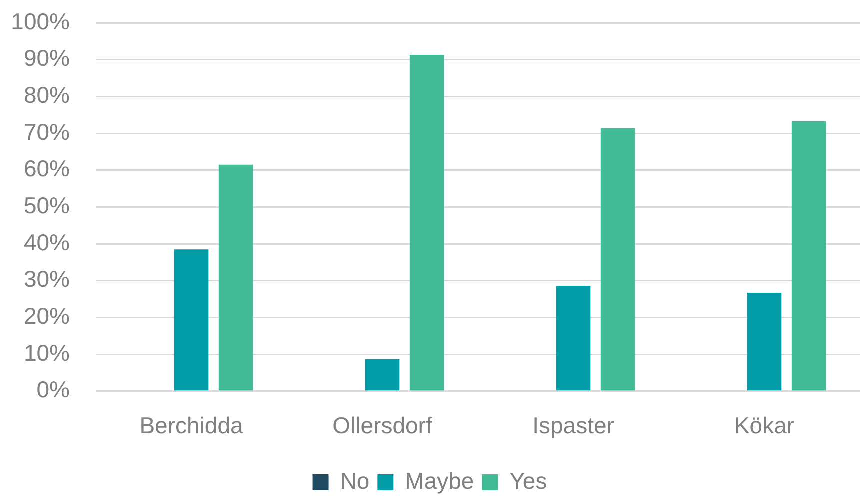 This screenshot has width=860, height=496. Describe the element at coordinates (47, 169) in the screenshot. I see `y-tick-label: 60%` at that location.